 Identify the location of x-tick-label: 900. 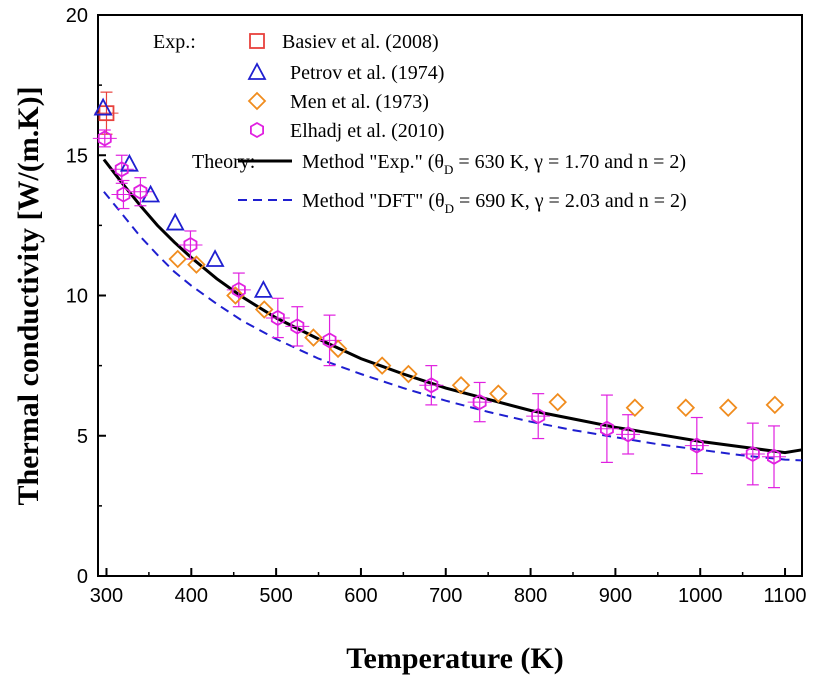
(615, 596).